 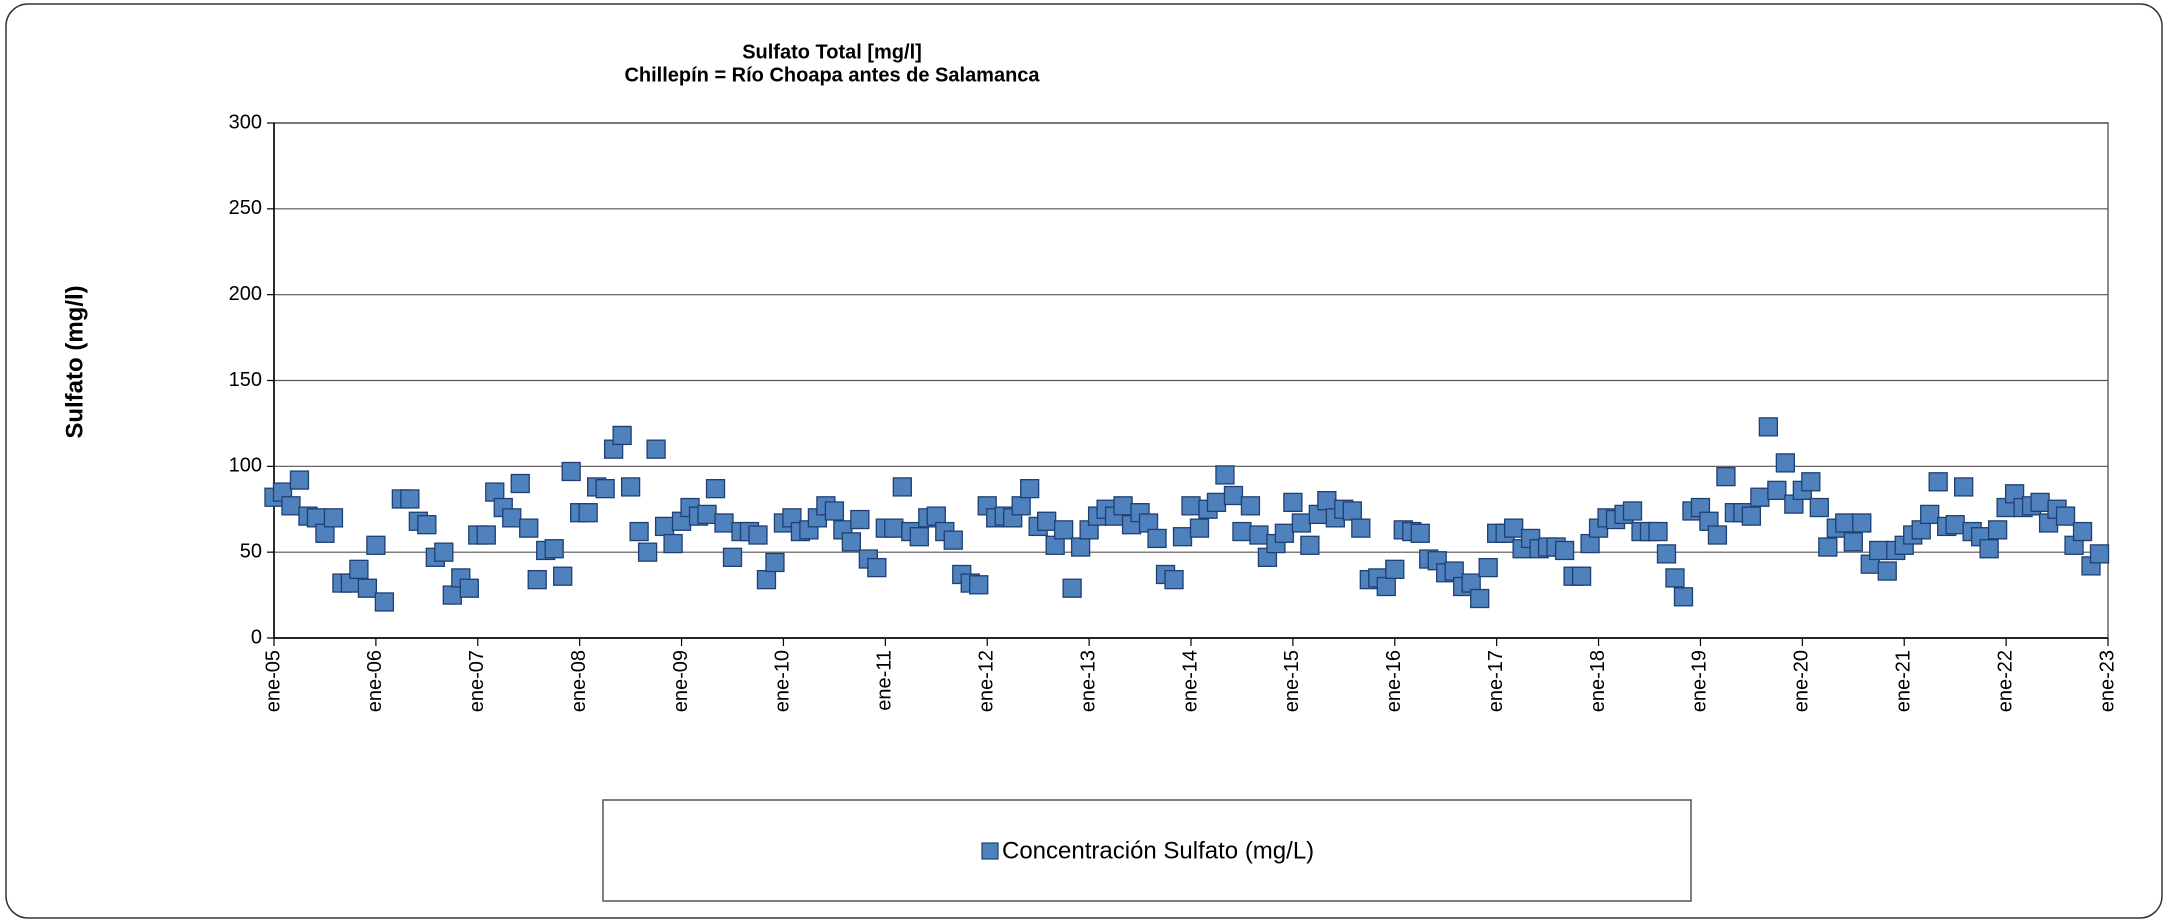 What do you see at coordinates (1088, 681) in the screenshot?
I see `x-tick-label: ene-13` at bounding box center [1088, 681].